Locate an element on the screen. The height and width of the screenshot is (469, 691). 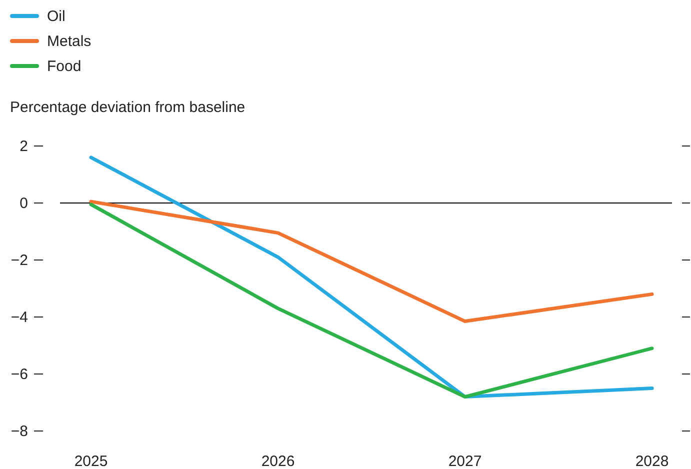
y-tick-label: −6 is located at coordinates (19, 374).